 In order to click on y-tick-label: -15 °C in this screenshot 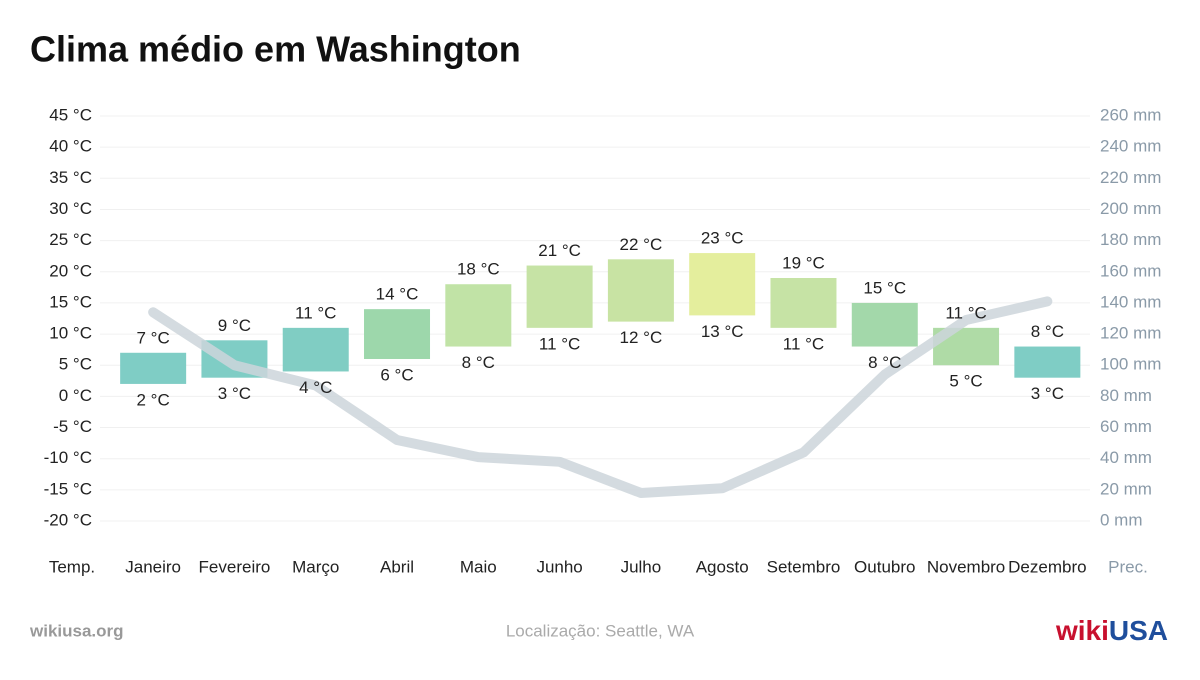, I will do `click(68, 488)`.